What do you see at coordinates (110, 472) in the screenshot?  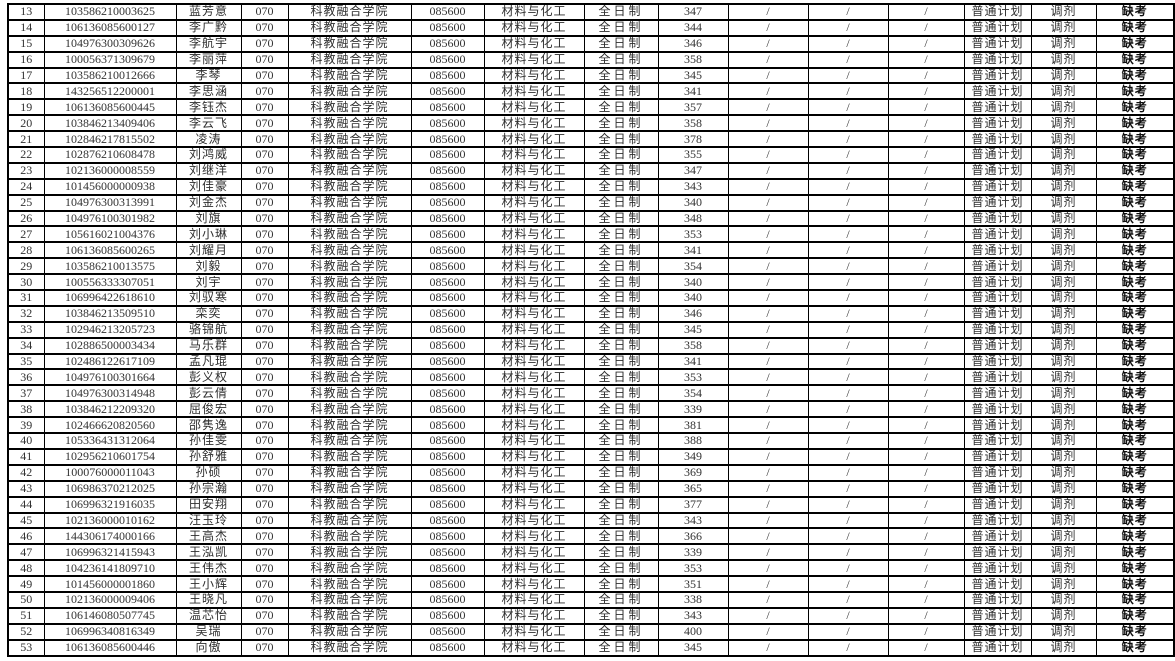 I see `cell-candidate-id: 100076000011043` at bounding box center [110, 472].